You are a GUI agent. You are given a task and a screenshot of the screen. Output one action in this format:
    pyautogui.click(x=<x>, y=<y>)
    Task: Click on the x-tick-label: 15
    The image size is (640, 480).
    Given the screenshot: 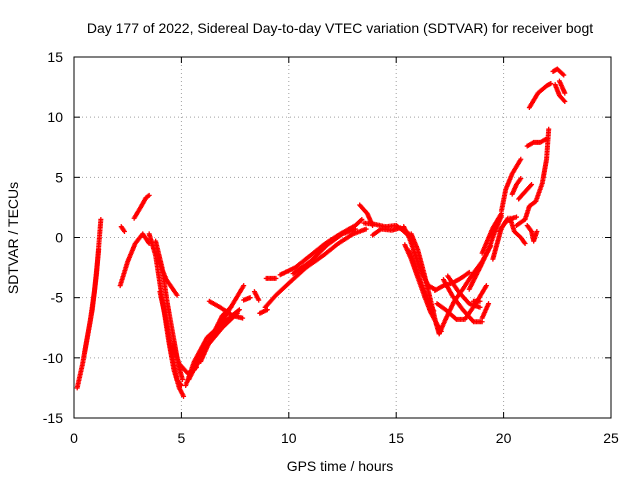 What is the action you would take?
    pyautogui.click(x=396, y=438)
    